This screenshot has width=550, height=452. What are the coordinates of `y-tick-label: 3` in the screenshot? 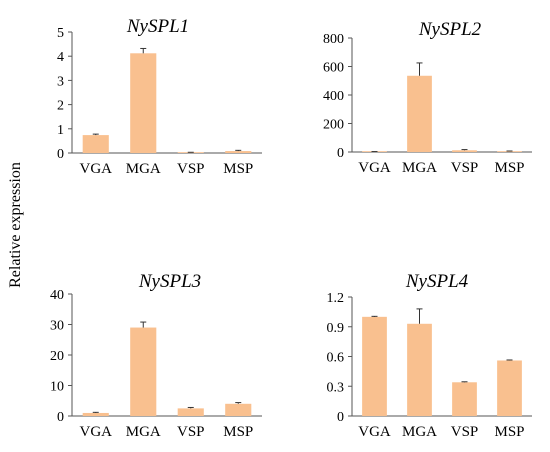 It's located at (60, 81).